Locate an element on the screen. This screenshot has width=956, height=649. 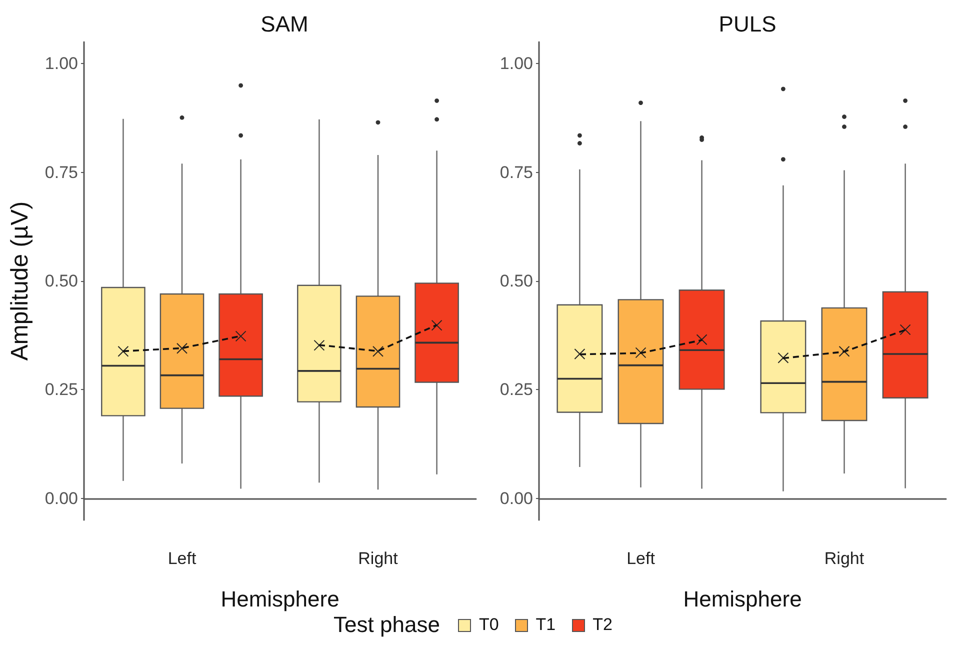
chart-title: PULS is located at coordinates (747, 24).